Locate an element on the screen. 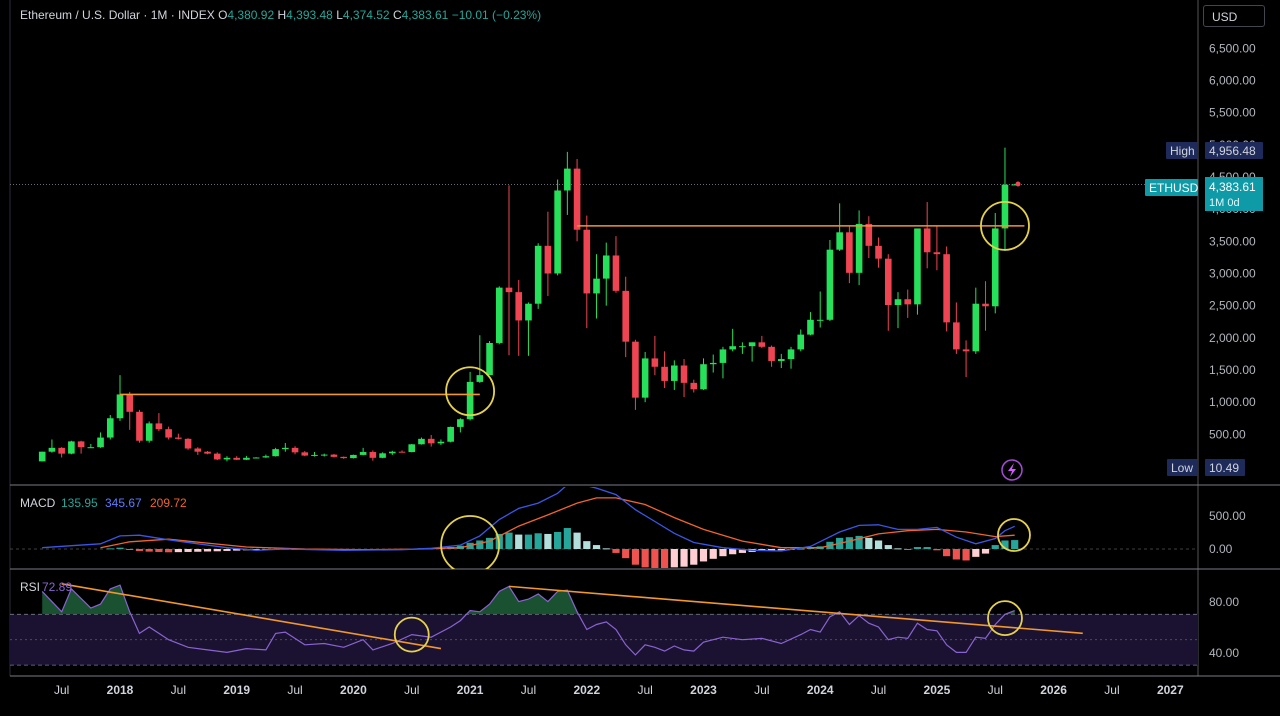 The width and height of the screenshot is (1280, 716). price-tick-label: 2,000.00 is located at coordinates (1232, 338).